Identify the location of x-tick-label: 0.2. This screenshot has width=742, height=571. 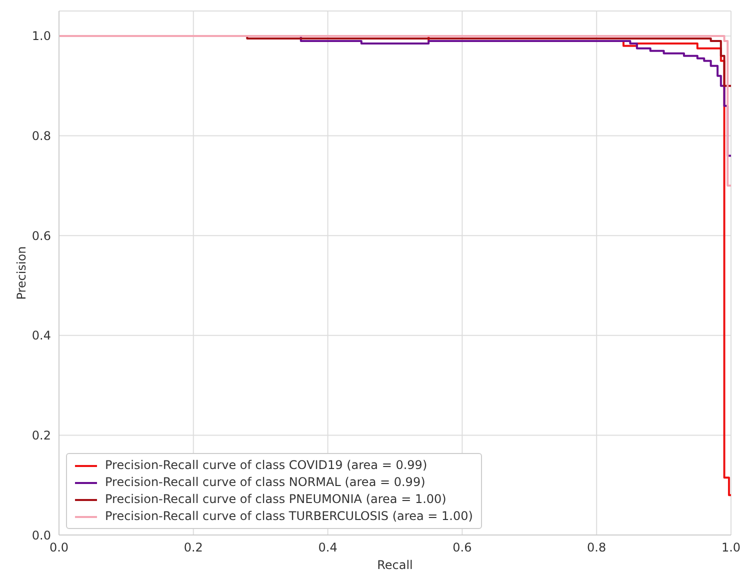
(193, 547).